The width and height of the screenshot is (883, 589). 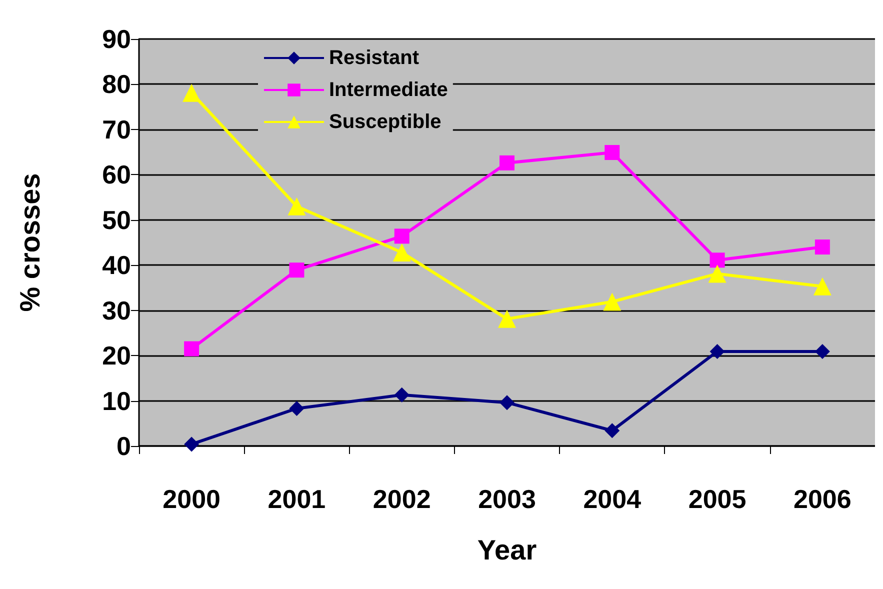 What do you see at coordinates (116, 175) in the screenshot?
I see `y-tick-label: 60` at bounding box center [116, 175].